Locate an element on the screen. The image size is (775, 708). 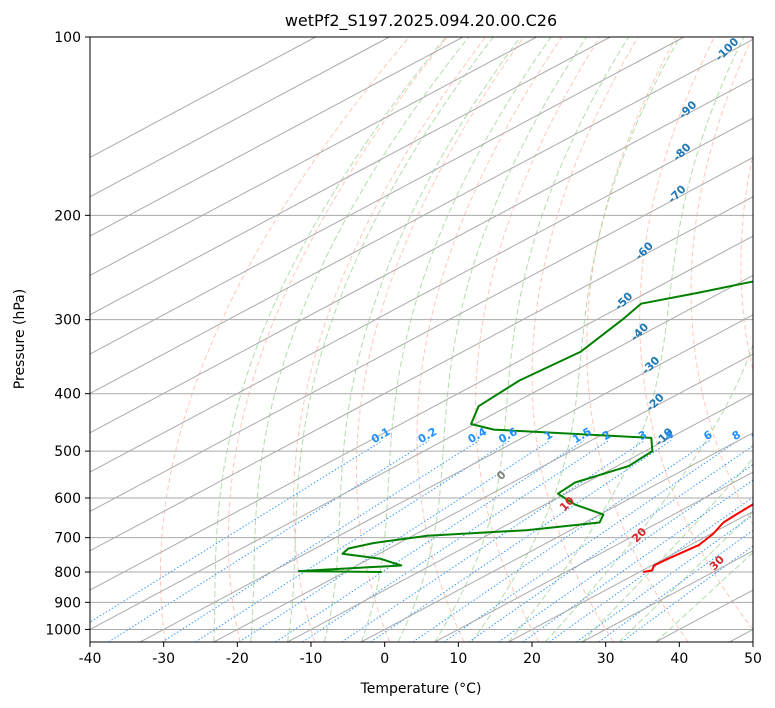
y-tick-label: 700 is located at coordinates (67, 539).